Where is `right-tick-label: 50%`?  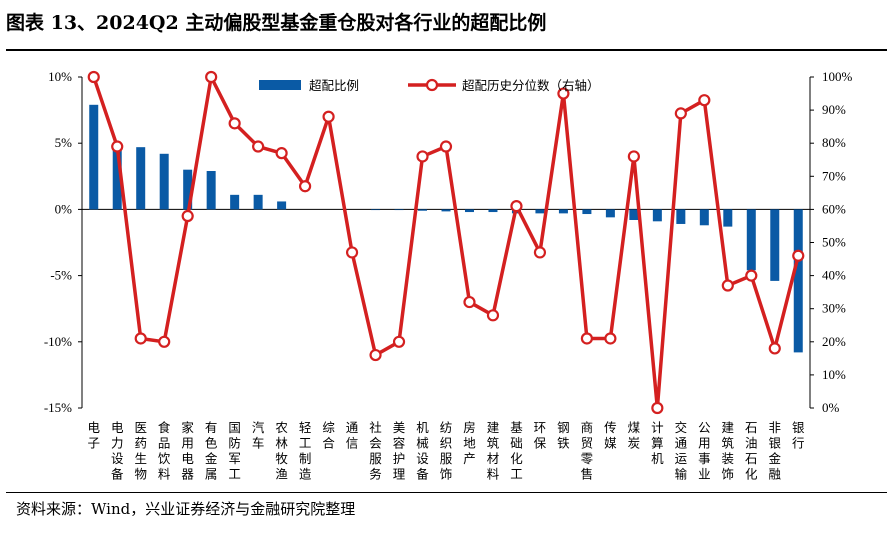
right-tick-label: 50% is located at coordinates (834, 242).